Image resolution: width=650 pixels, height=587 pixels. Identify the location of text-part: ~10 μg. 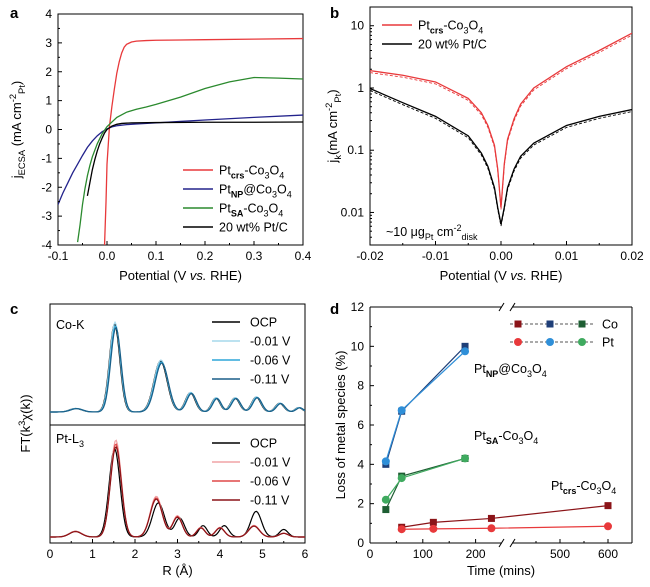
(405, 232).